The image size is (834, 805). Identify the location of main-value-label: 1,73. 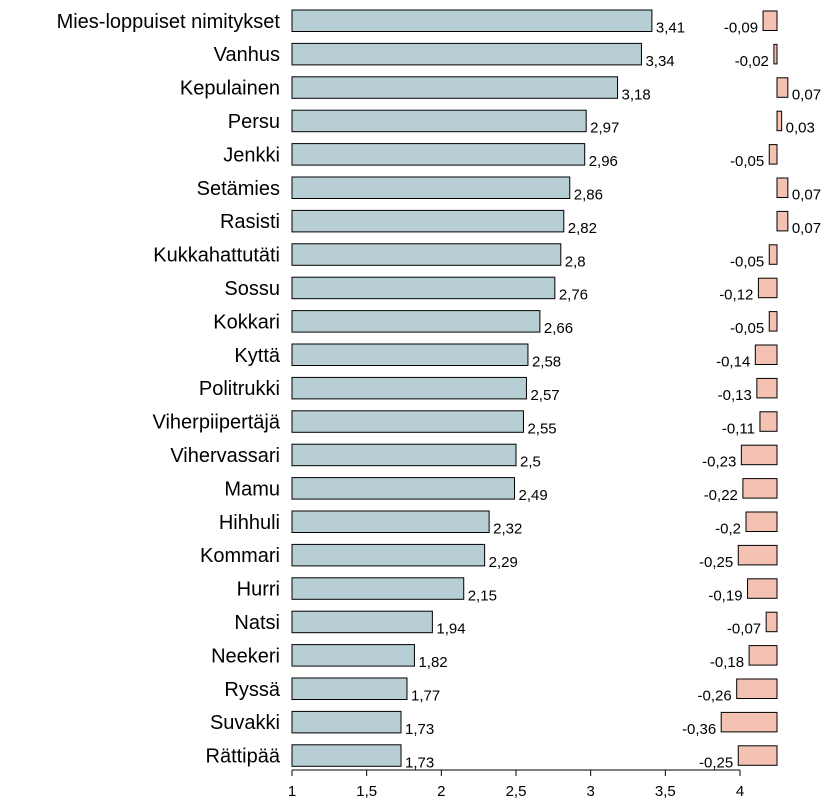
(419, 762).